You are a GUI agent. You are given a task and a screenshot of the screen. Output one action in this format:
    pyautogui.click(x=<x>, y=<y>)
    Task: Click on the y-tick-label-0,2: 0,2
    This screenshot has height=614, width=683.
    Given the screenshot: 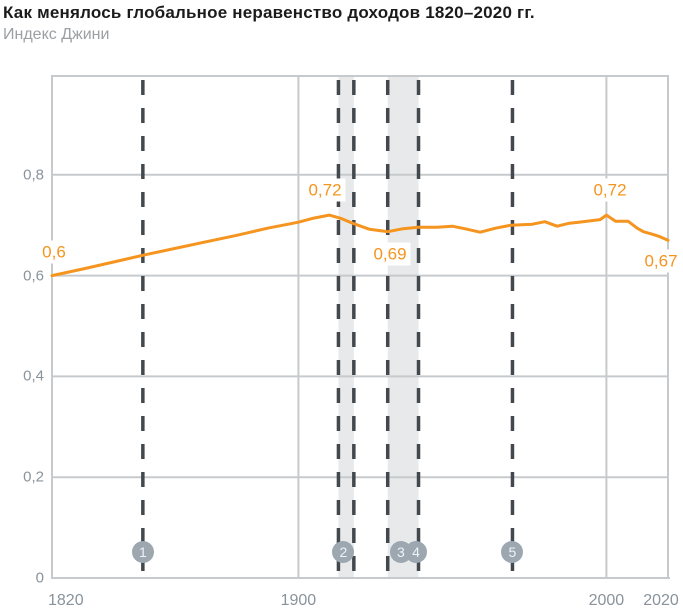 What is the action you would take?
    pyautogui.click(x=33, y=477)
    